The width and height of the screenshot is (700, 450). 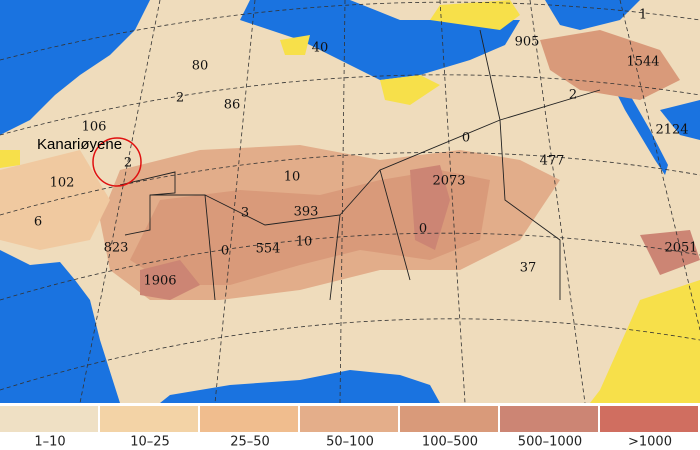 I want to click on legend-label: 50–100, so click(x=350, y=442).